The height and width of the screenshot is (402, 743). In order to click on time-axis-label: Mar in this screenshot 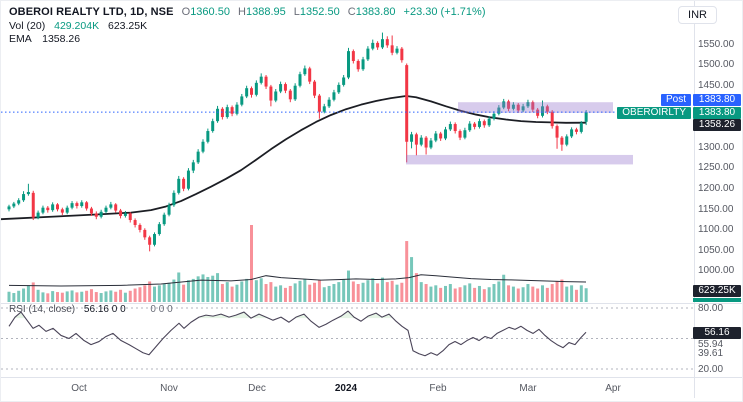, I will do `click(528, 388)`.